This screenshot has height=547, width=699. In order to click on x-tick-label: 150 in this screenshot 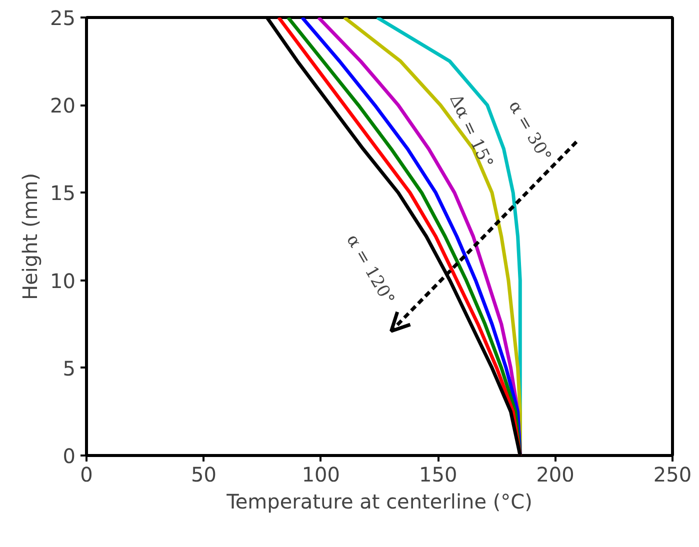, I will do `click(438, 474)`.